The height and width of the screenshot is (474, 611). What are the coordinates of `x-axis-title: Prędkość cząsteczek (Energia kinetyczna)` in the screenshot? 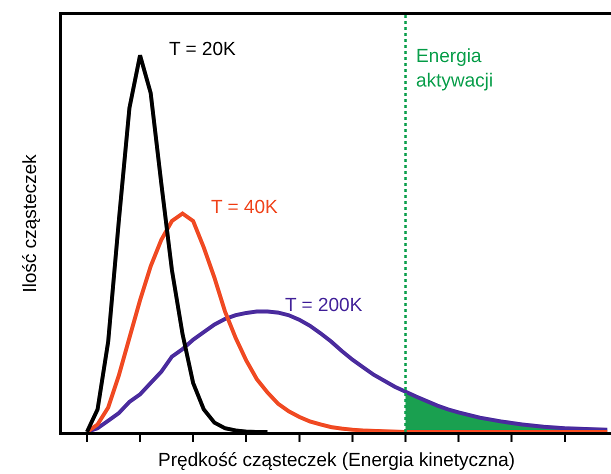 It's located at (336, 460).